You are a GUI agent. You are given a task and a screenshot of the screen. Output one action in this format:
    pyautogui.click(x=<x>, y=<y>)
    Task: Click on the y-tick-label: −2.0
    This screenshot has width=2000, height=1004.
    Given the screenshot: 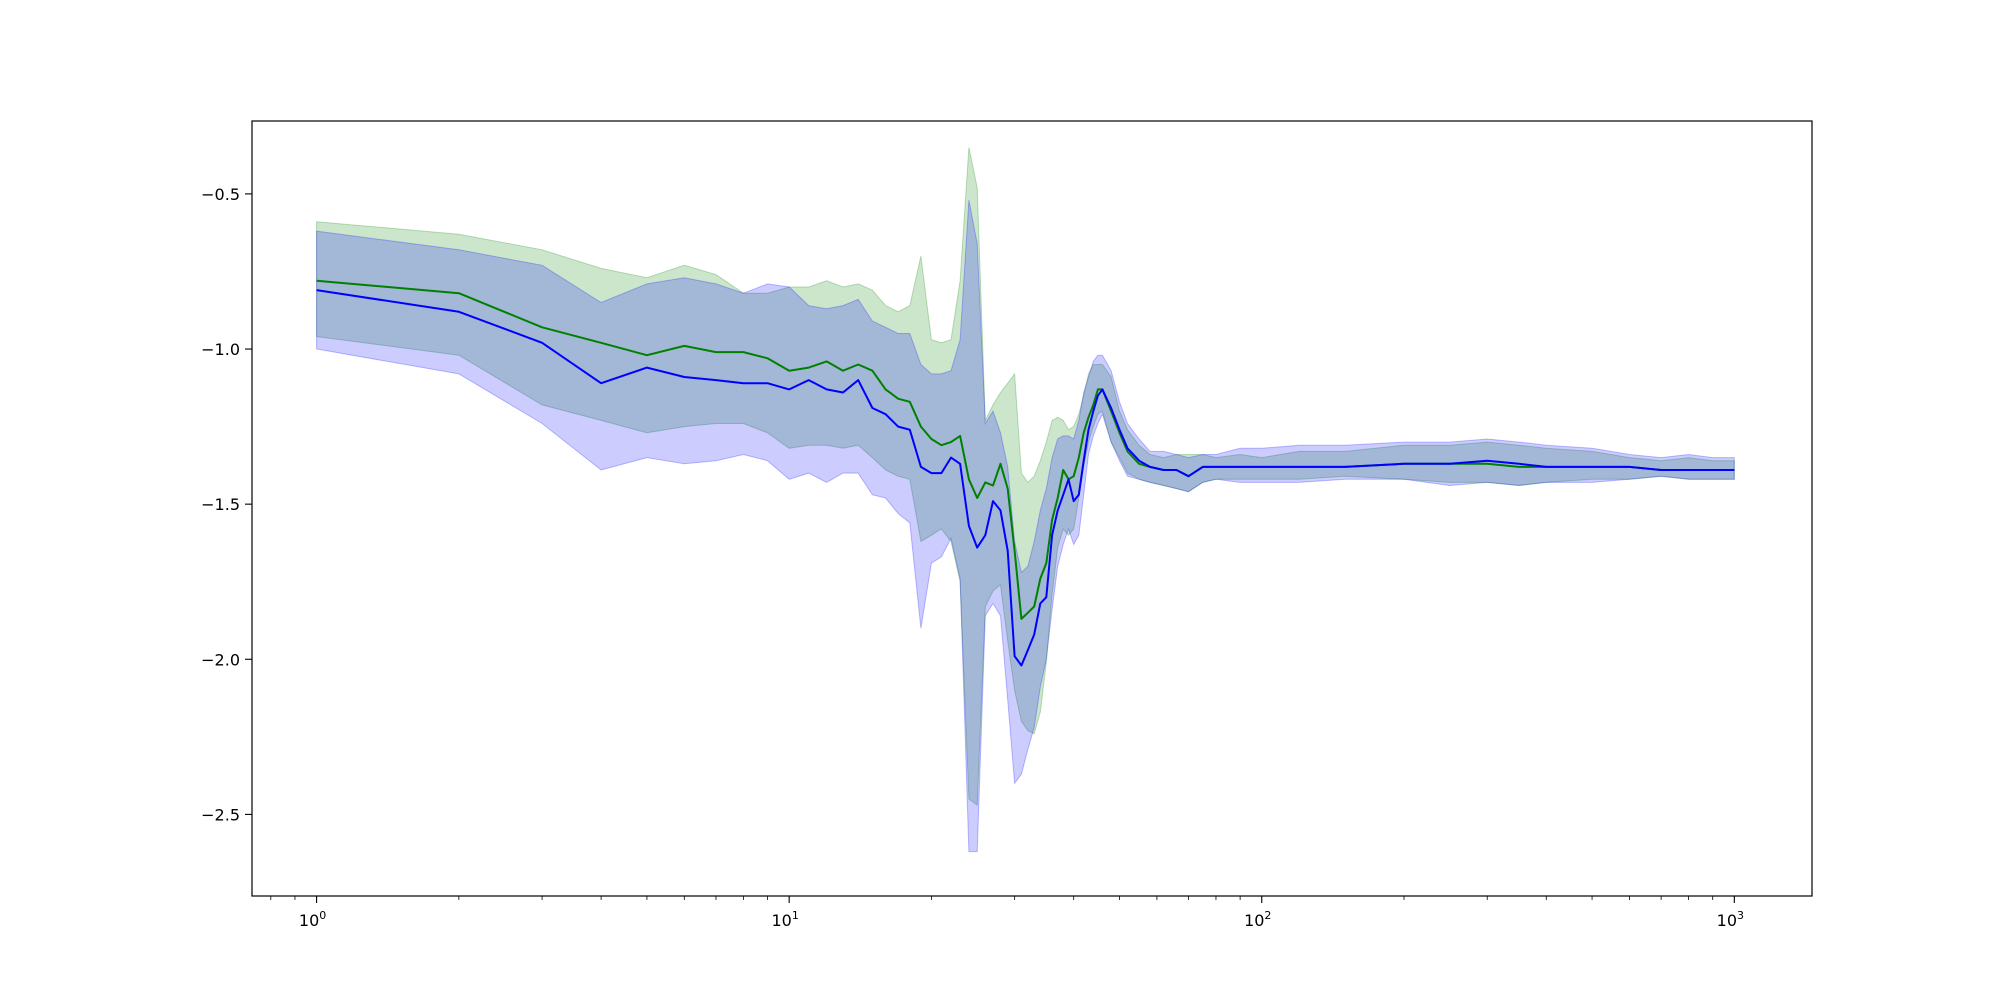 What is the action you would take?
    pyautogui.click(x=220, y=659)
    